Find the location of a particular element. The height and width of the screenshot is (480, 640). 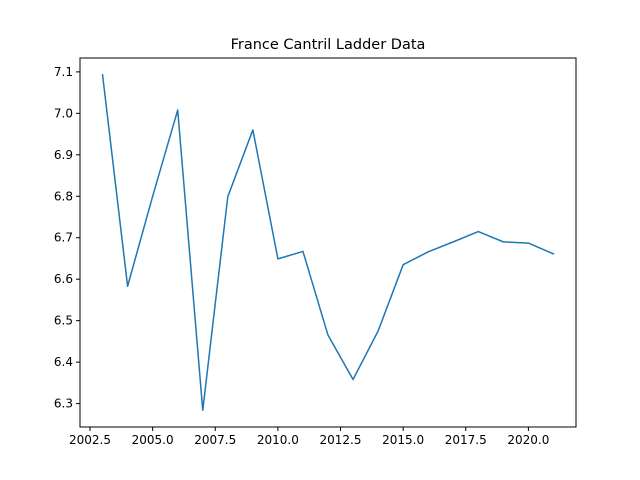

y-tick-label: 6.7 is located at coordinates (63, 238).